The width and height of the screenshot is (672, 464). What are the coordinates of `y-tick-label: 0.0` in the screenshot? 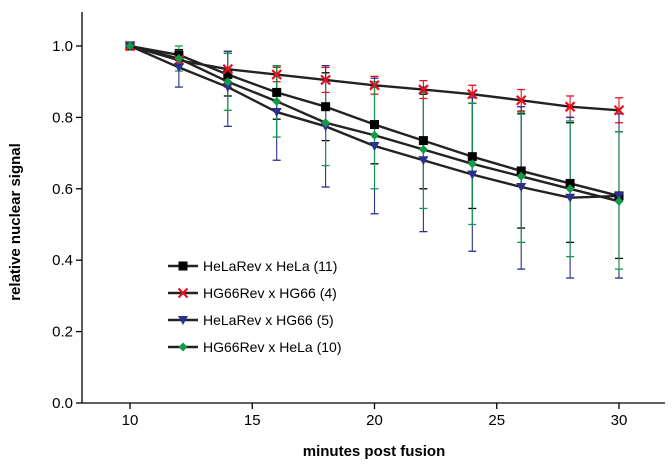 It's located at (62, 403).